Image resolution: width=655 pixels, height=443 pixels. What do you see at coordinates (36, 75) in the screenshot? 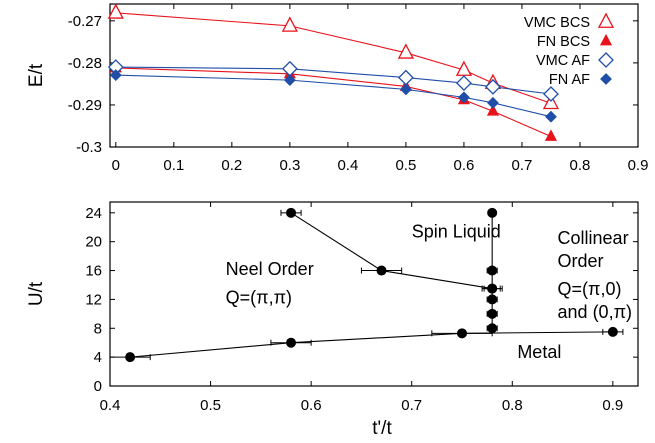
I see `y-axis-label: E/t` at bounding box center [36, 75].